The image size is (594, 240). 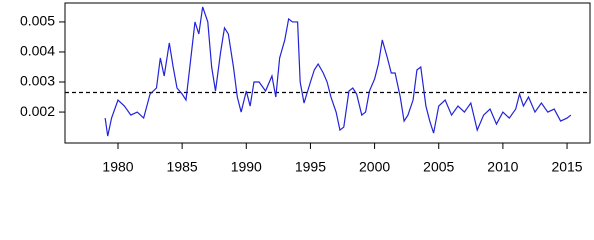 I want to click on x-tick-label: 2005, so click(x=438, y=167).